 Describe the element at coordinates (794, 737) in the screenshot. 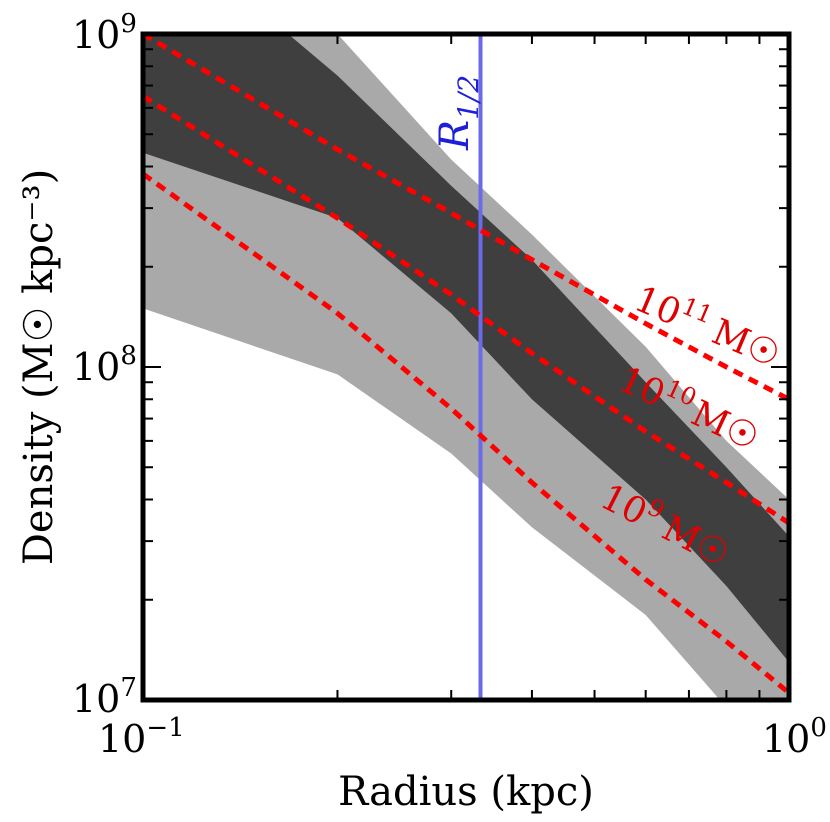

I see `x-tick-label-1: 10⁰` at that location.